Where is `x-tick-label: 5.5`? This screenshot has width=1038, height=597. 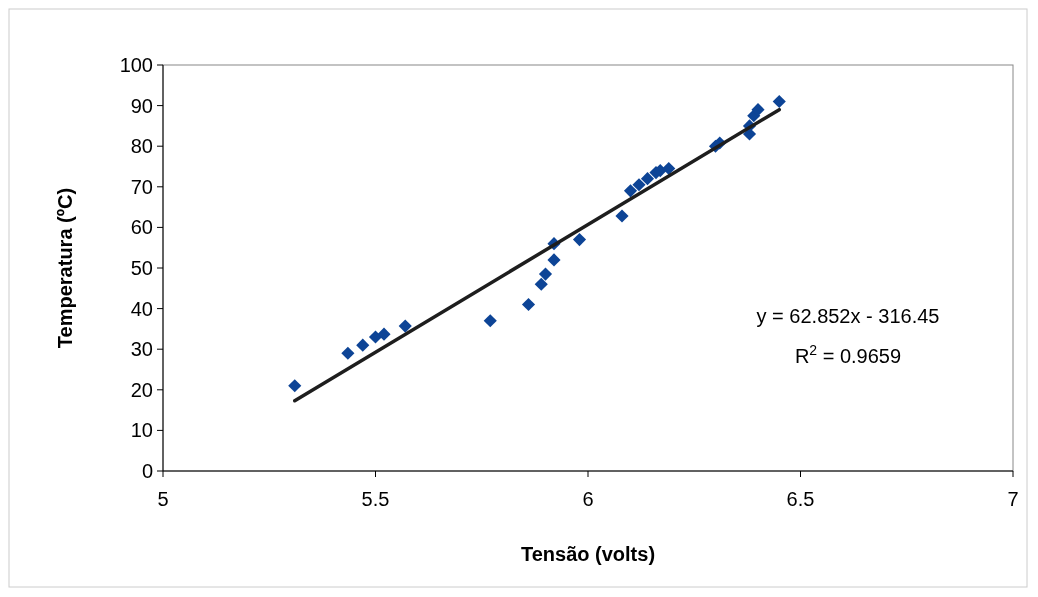
x-tick-label: 5.5 is located at coordinates (375, 499).